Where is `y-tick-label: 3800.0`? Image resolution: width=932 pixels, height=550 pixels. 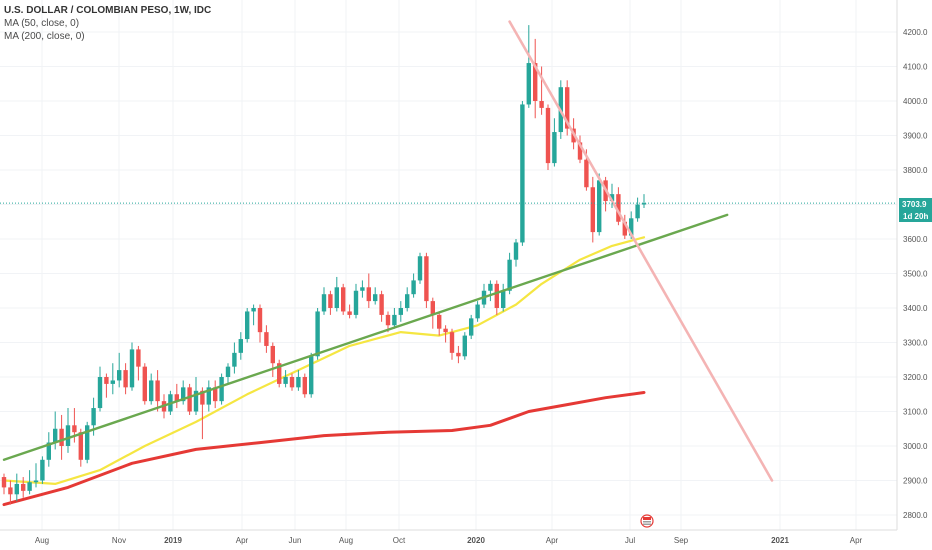 y-tick-label: 3800.0 is located at coordinates (915, 170).